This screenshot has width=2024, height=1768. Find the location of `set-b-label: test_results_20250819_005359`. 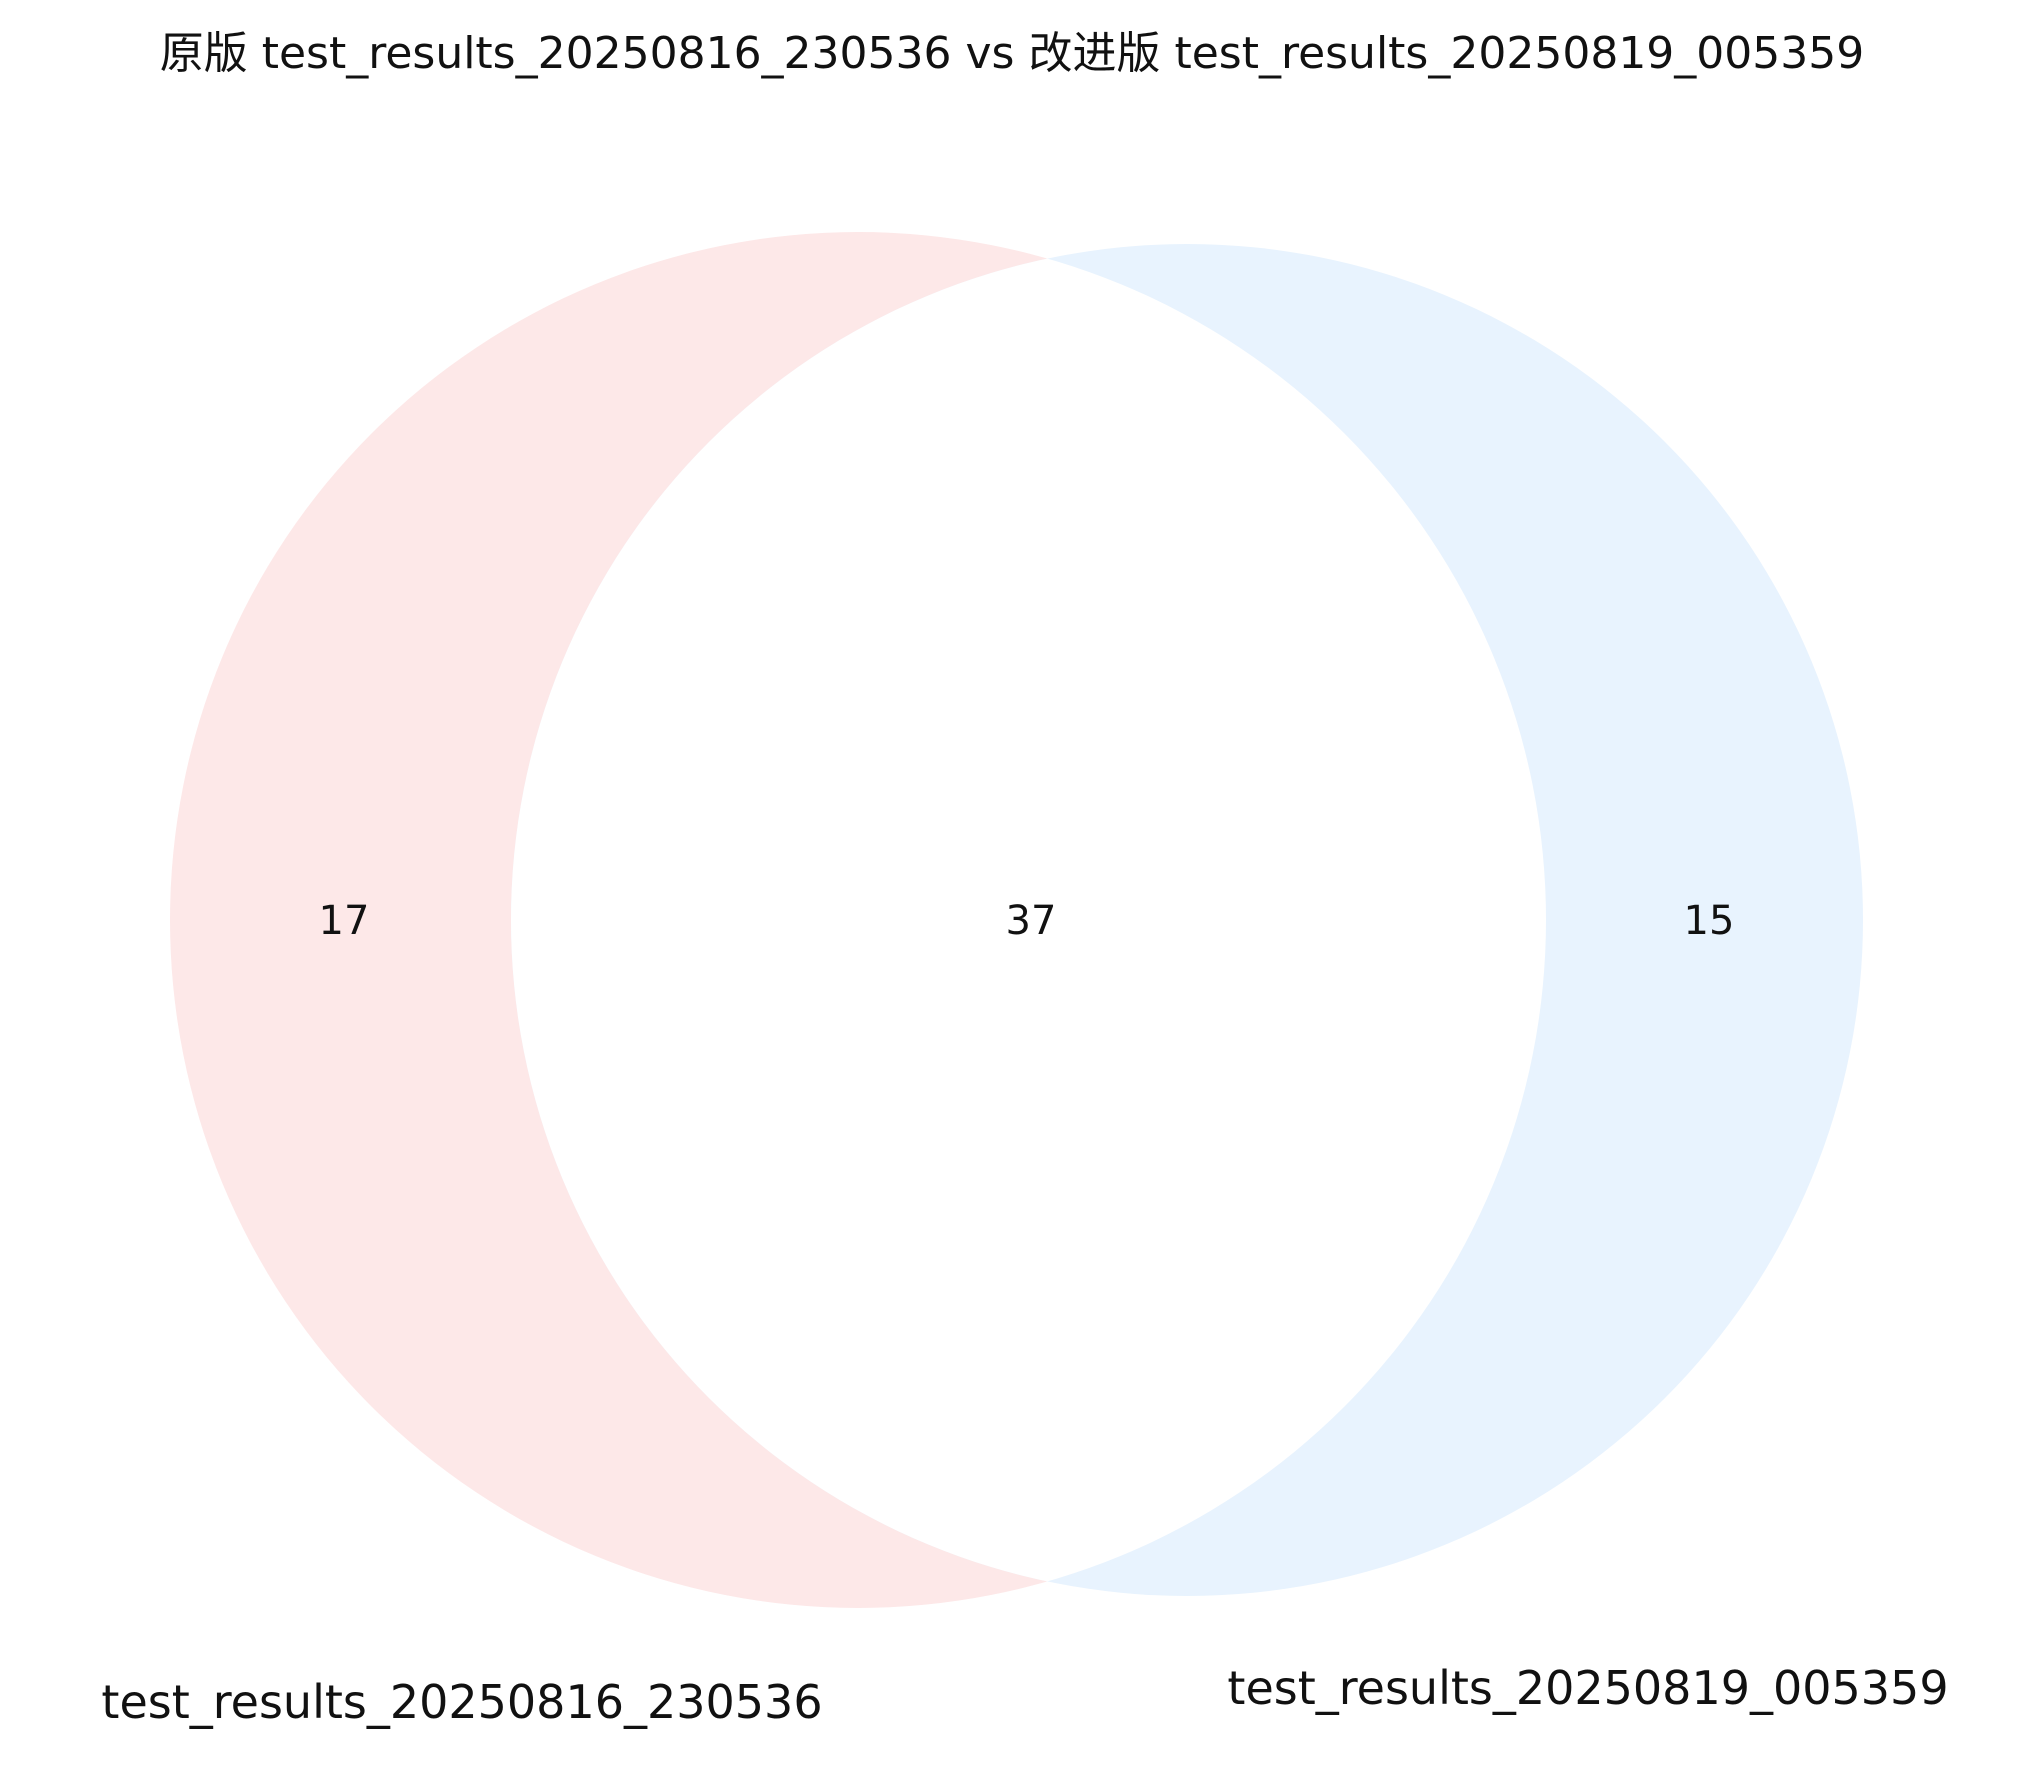

set-b-label: test_results_20250819_005359 is located at coordinates (1587, 1688).